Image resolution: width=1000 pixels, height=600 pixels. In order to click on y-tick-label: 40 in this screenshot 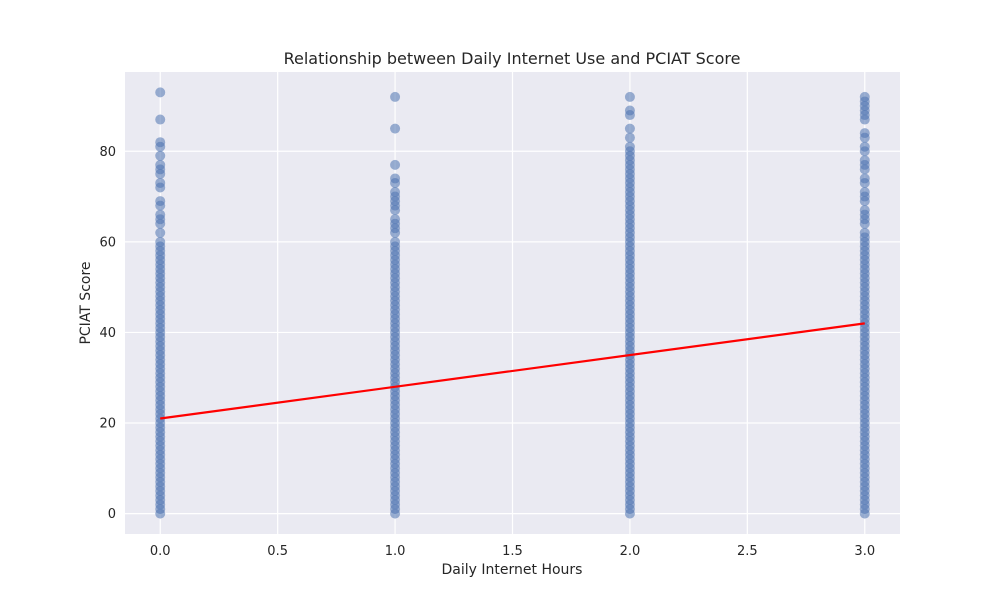, I will do `click(107, 333)`.